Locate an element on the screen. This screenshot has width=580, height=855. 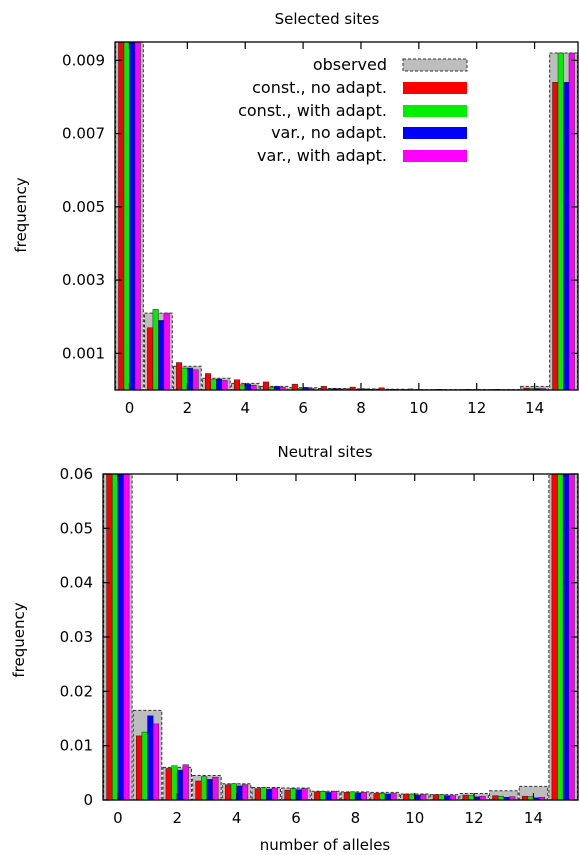
bottom-y-axis-label: frequency is located at coordinates (19, 639).